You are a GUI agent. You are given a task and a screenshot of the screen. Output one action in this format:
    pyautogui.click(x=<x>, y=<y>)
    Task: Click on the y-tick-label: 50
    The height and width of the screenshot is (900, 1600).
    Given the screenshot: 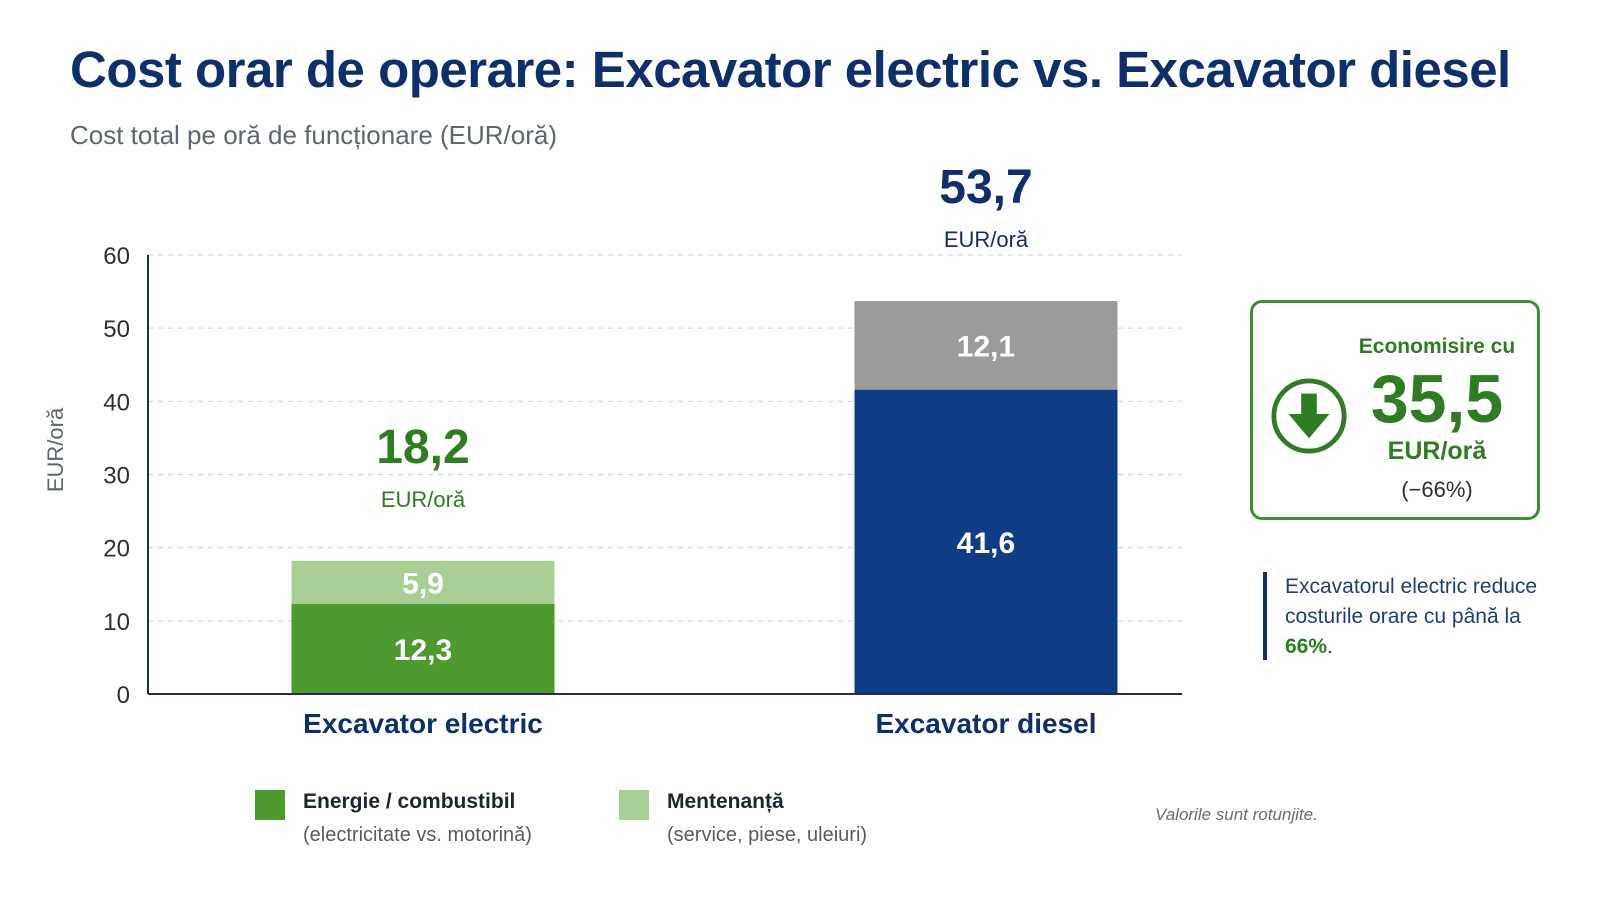 What is the action you would take?
    pyautogui.click(x=116, y=329)
    